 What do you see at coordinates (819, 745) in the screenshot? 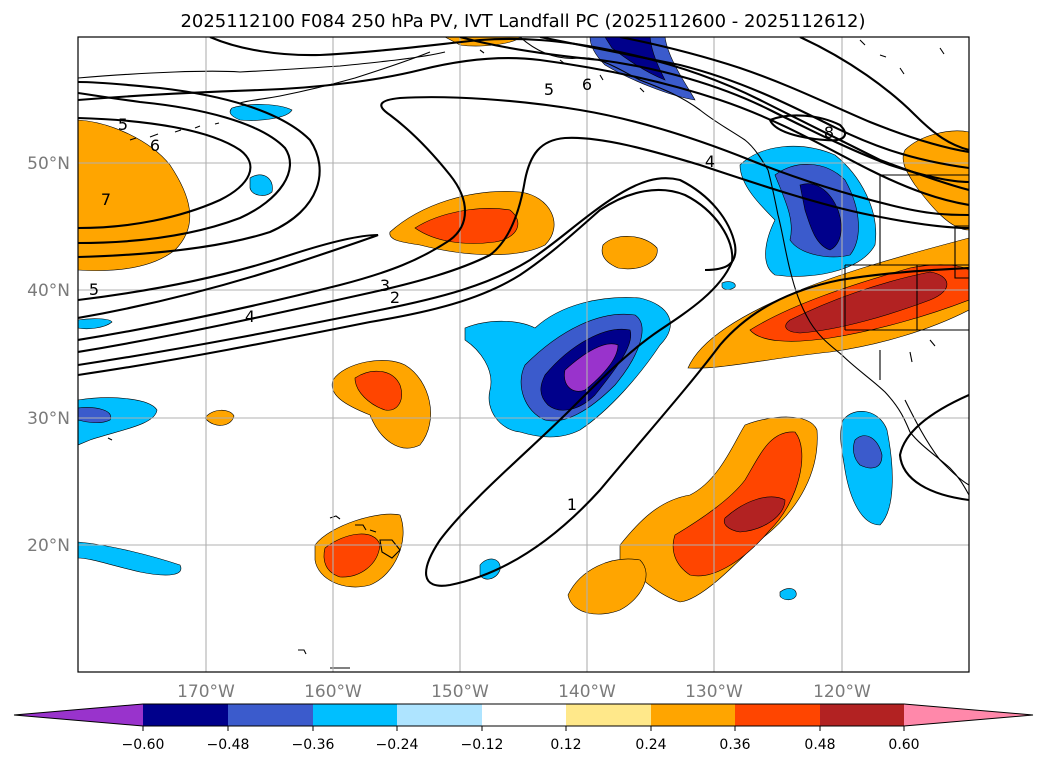
I see `colorbar-tick-label: 0.48` at bounding box center [819, 745].